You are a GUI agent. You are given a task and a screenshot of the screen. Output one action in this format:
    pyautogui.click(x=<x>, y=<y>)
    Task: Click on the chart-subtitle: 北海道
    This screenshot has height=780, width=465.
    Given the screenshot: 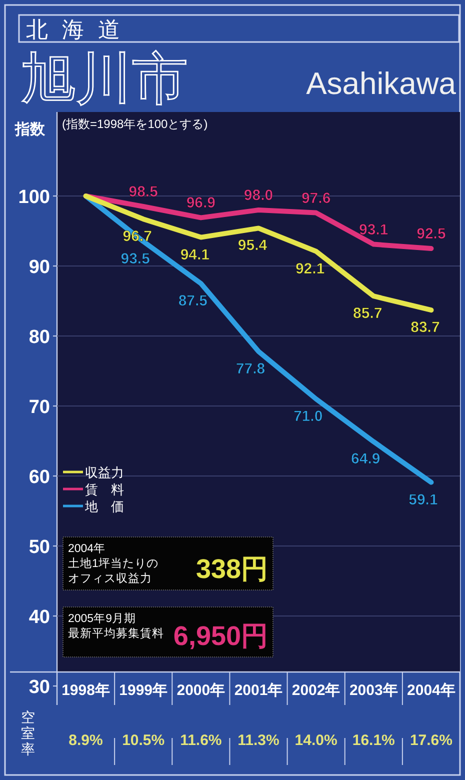 What is the action you would take?
    pyautogui.click(x=80, y=29)
    